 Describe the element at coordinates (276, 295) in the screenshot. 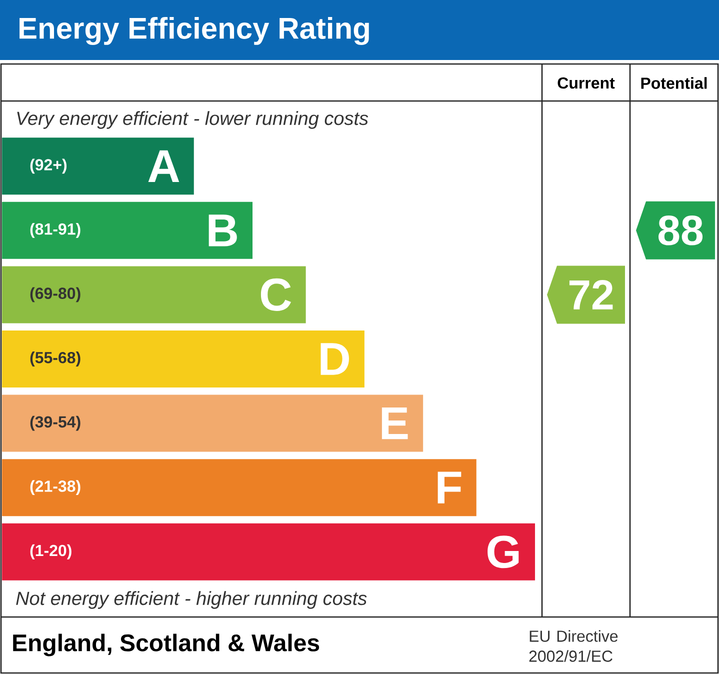

I see `y-tick-label: C` at that location.